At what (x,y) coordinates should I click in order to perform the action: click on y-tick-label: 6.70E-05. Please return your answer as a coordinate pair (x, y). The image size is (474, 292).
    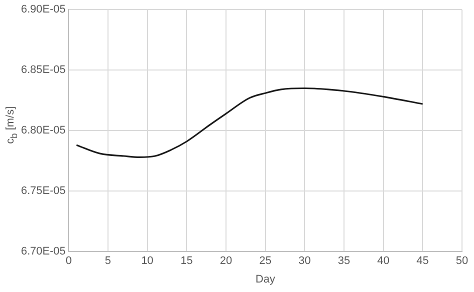
    Looking at the image, I should click on (43, 252).